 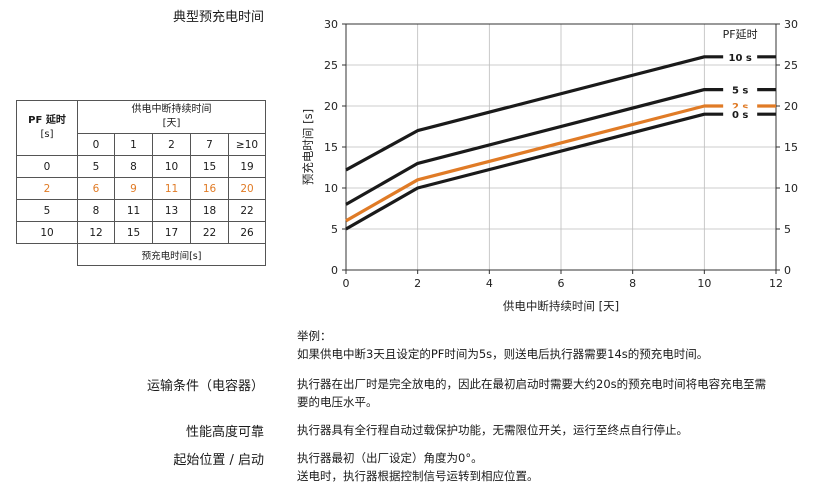 What do you see at coordinates (331, 106) in the screenshot?
I see `y-tick-label-left: 20` at bounding box center [331, 106].